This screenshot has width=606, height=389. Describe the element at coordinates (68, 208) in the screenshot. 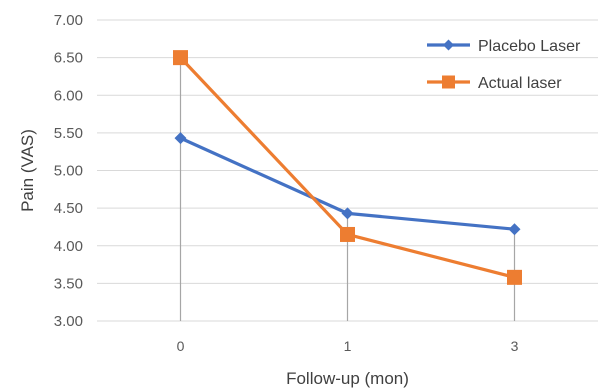

I see `y-tick-label-3: 4.50` at that location.